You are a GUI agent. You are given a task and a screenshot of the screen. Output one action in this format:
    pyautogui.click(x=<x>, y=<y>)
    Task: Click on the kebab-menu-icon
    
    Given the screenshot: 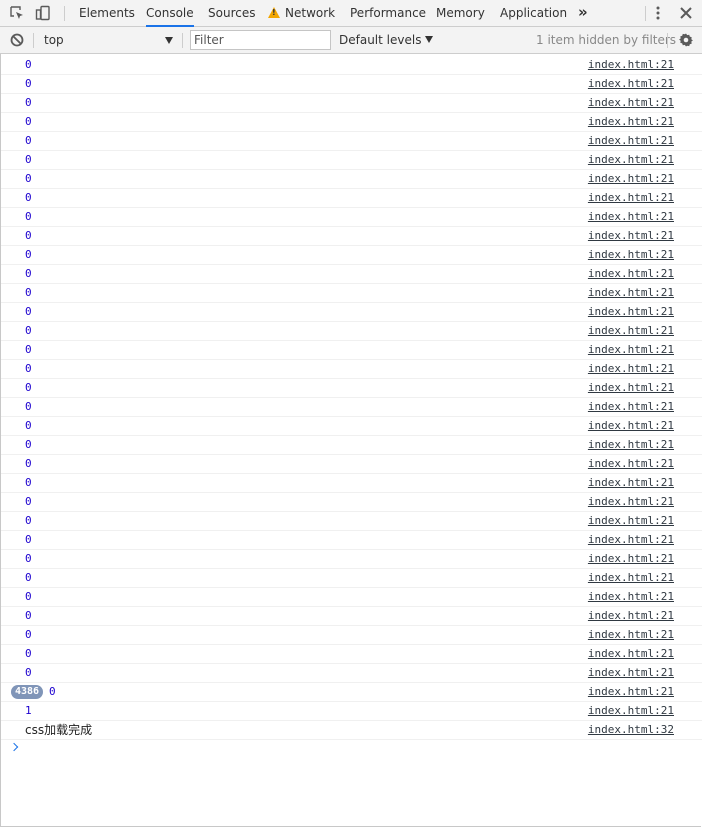 What is the action you would take?
    pyautogui.click(x=658, y=13)
    